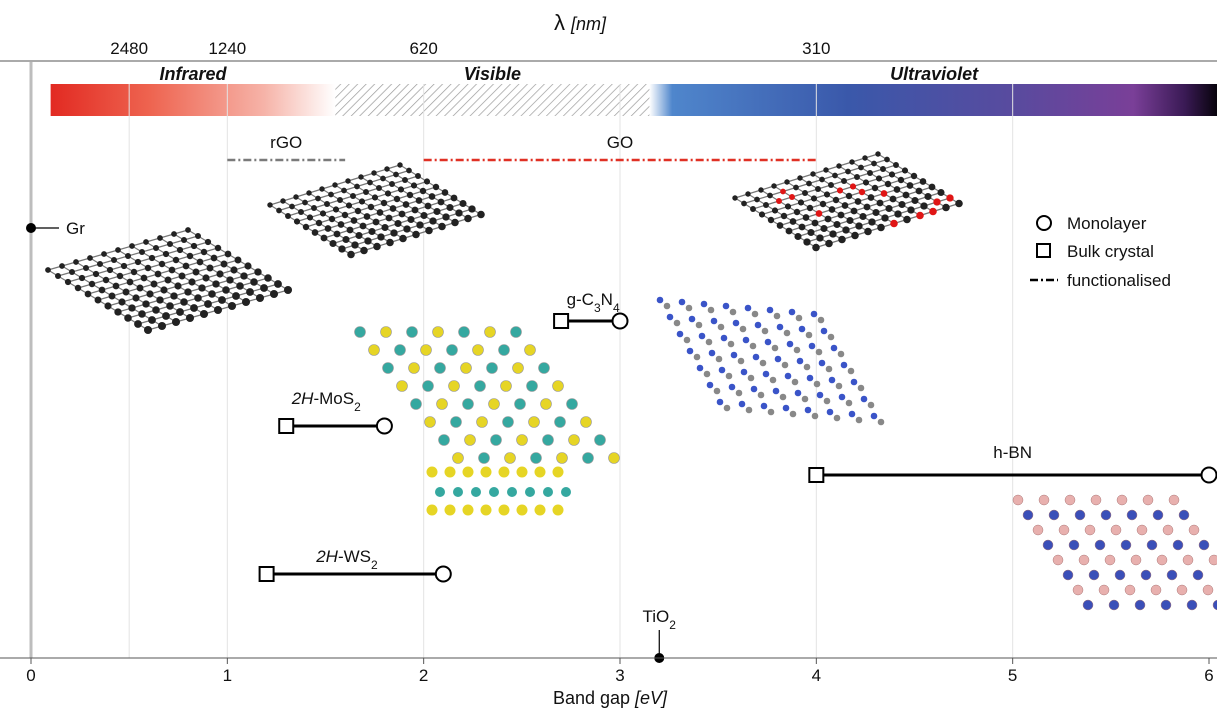 This screenshot has width=1217, height=709. What do you see at coordinates (384, 426) in the screenshot?
I see `monolayer-marker` at bounding box center [384, 426].